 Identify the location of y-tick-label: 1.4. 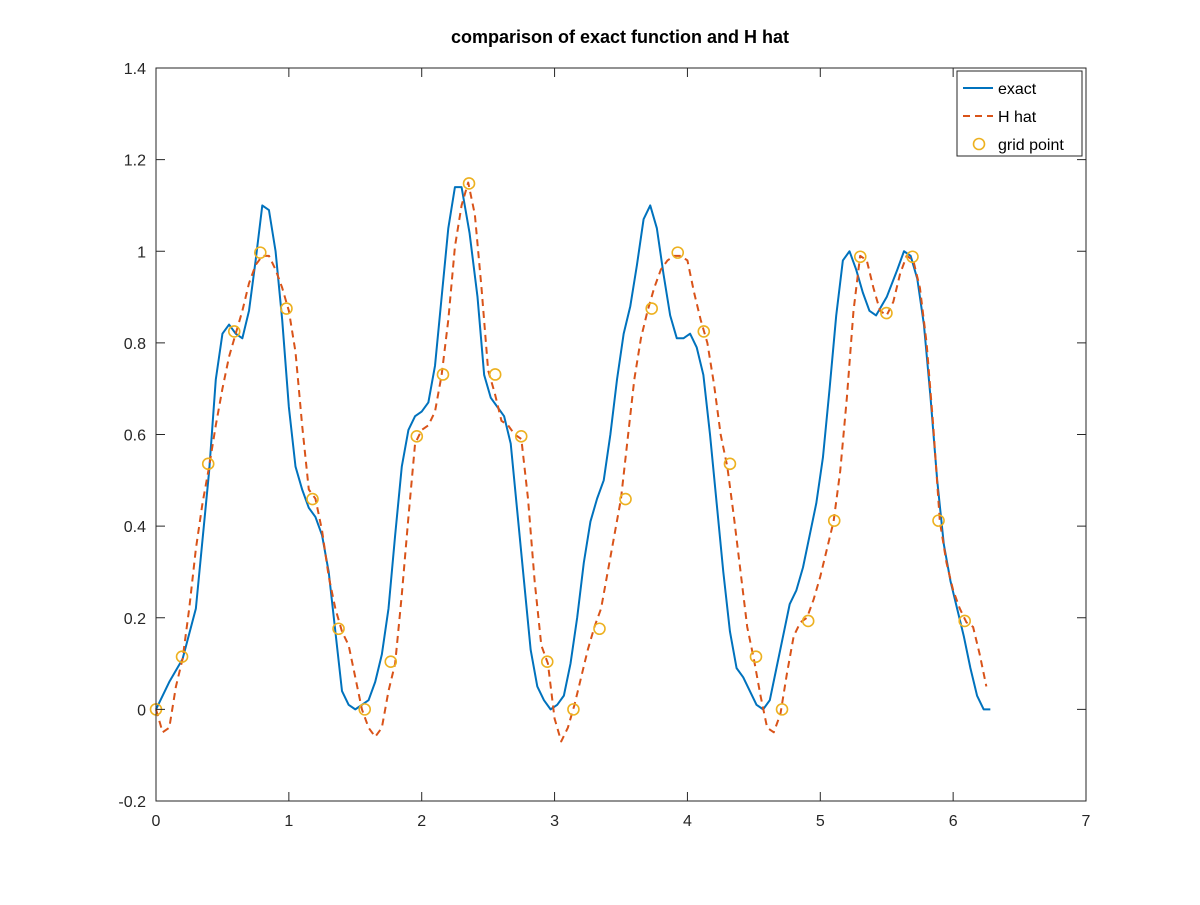
(135, 69).